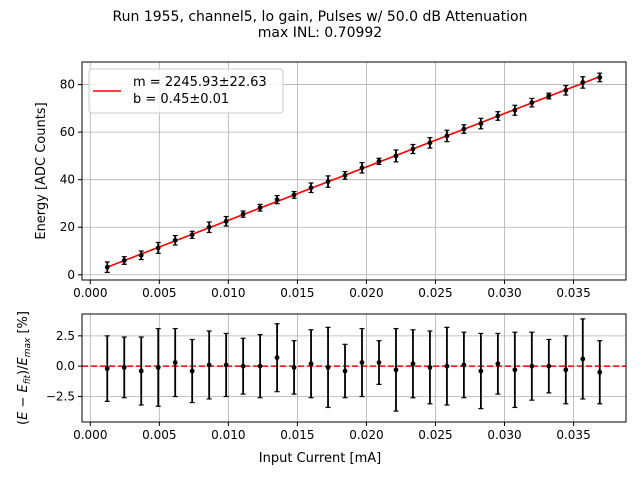  Describe the element at coordinates (504, 435) in the screenshot. I see `bottom-x-tick-label: 0.030` at that location.